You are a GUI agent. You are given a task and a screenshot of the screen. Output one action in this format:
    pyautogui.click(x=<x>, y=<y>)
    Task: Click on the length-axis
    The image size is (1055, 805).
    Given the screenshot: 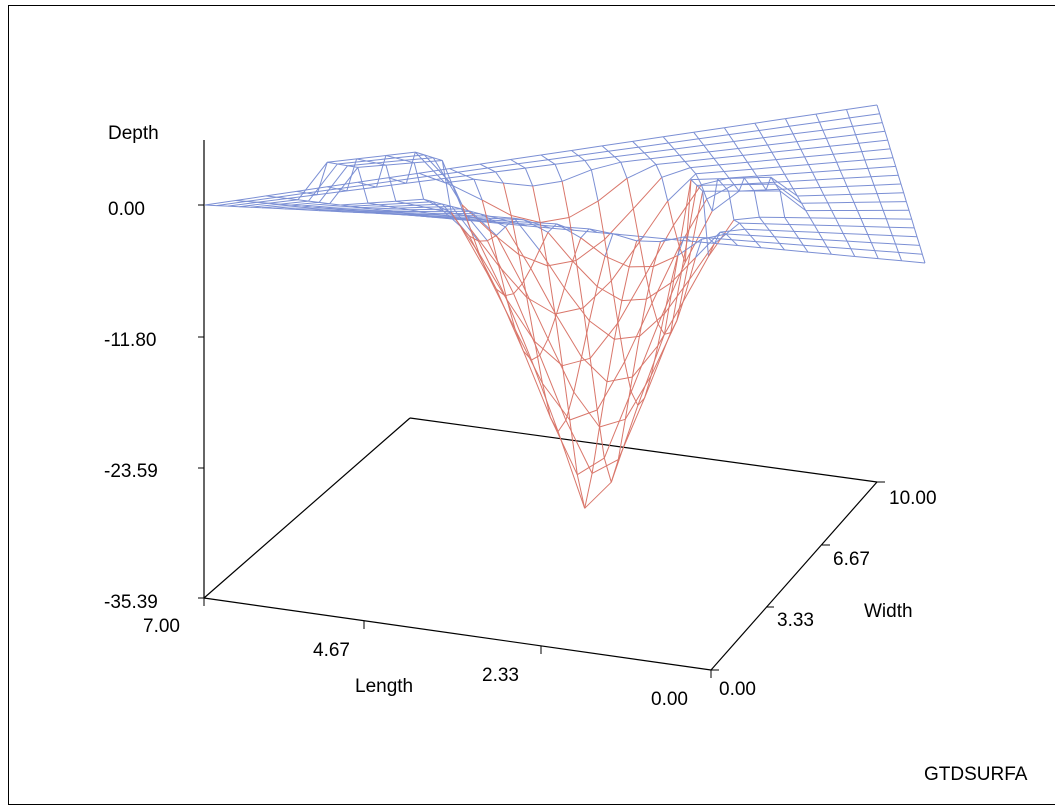 What is the action you would take?
    pyautogui.click(x=457, y=634)
    